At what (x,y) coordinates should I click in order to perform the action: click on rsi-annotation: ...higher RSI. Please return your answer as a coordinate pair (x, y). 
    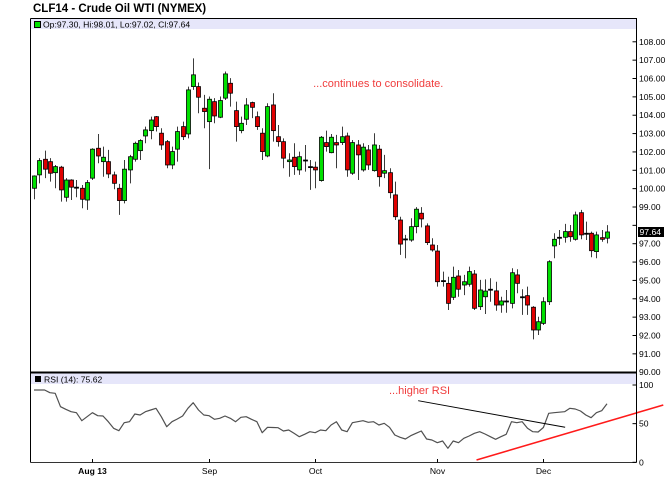
    Looking at the image, I should click on (419, 391).